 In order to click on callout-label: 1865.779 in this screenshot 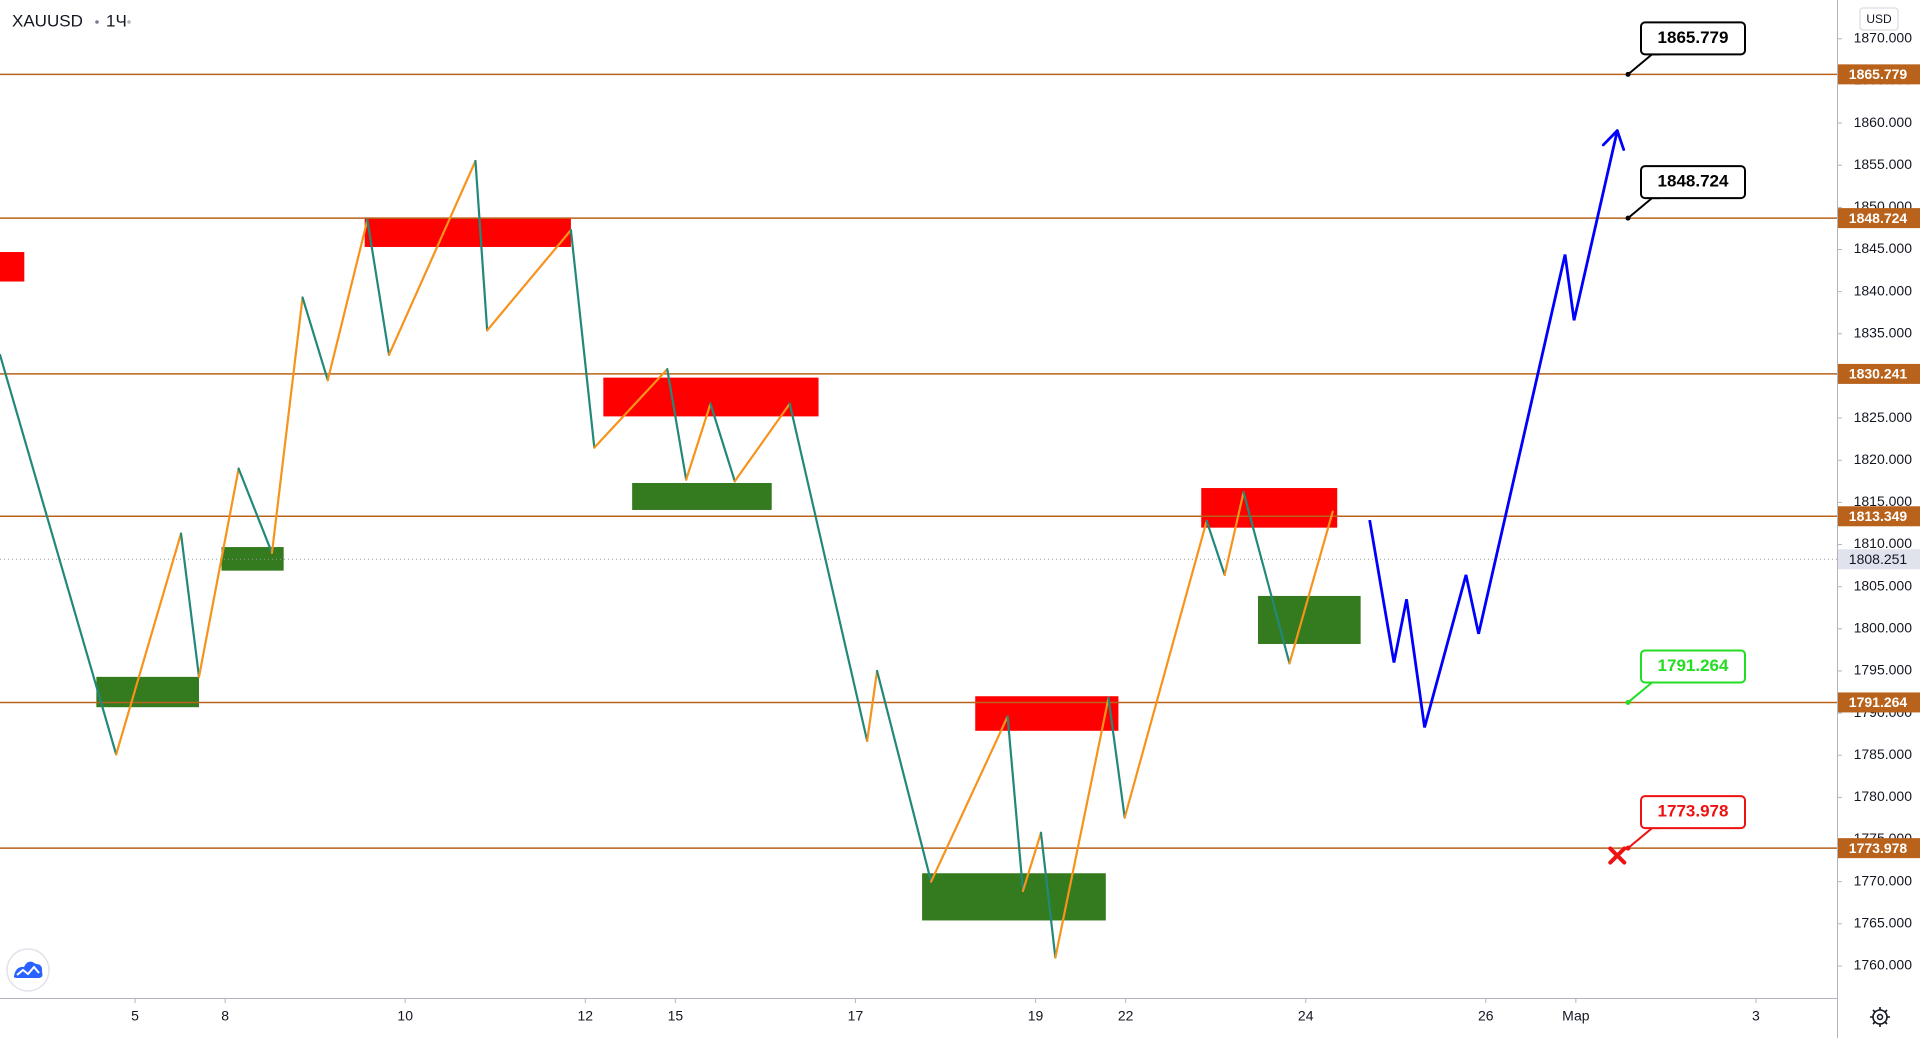, I will do `click(1693, 37)`.